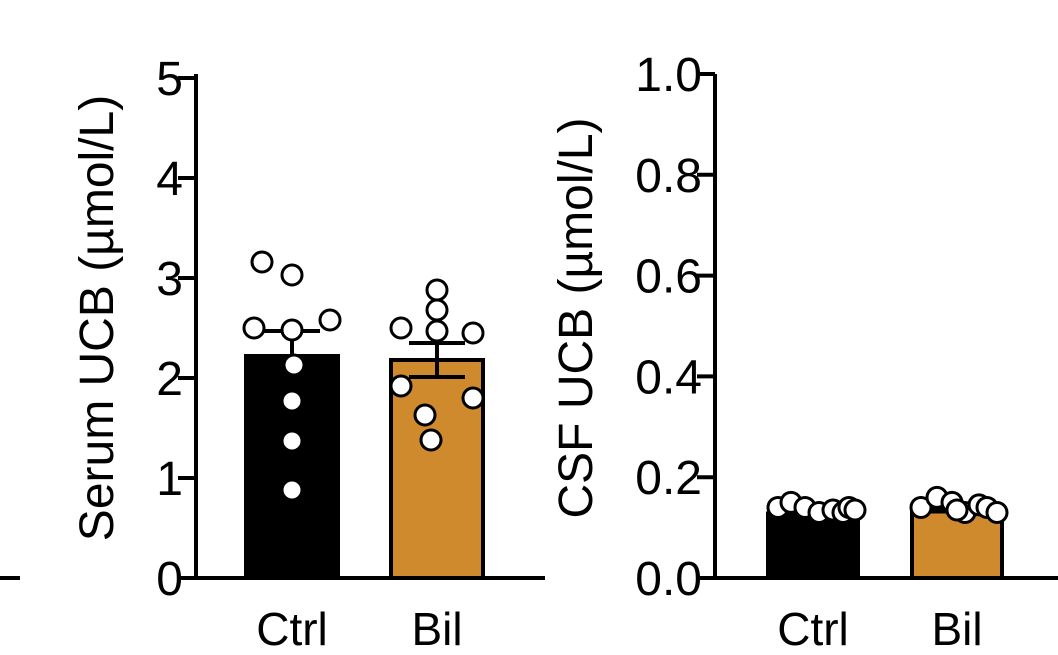 The width and height of the screenshot is (1058, 655). What do you see at coordinates (169, 379) in the screenshot?
I see `y-tick-label: 2` at bounding box center [169, 379].